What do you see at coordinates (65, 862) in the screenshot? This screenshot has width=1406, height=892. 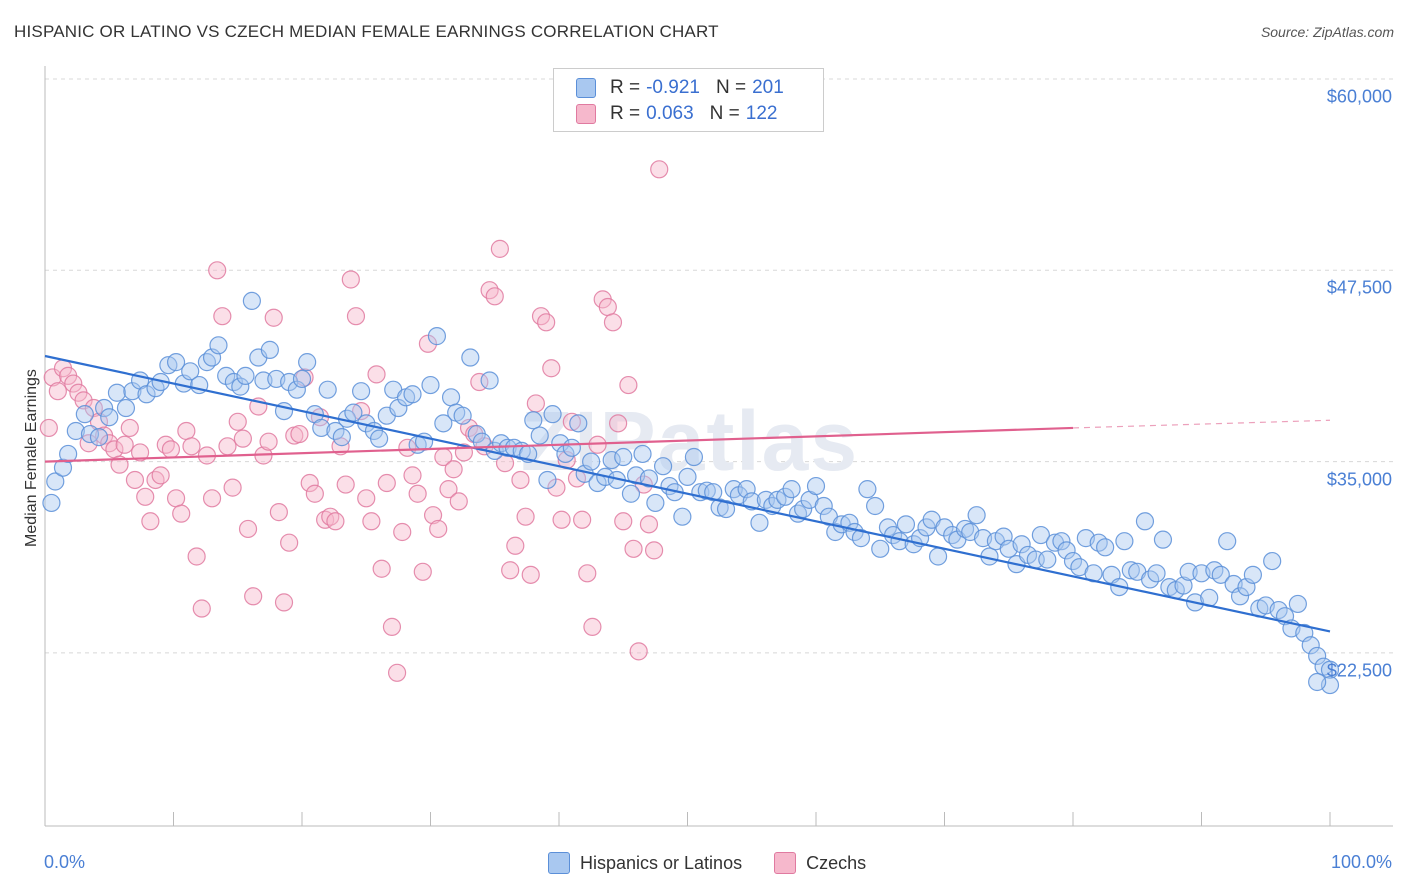 I see `x-tick-min: 0.0%` at bounding box center [65, 862].